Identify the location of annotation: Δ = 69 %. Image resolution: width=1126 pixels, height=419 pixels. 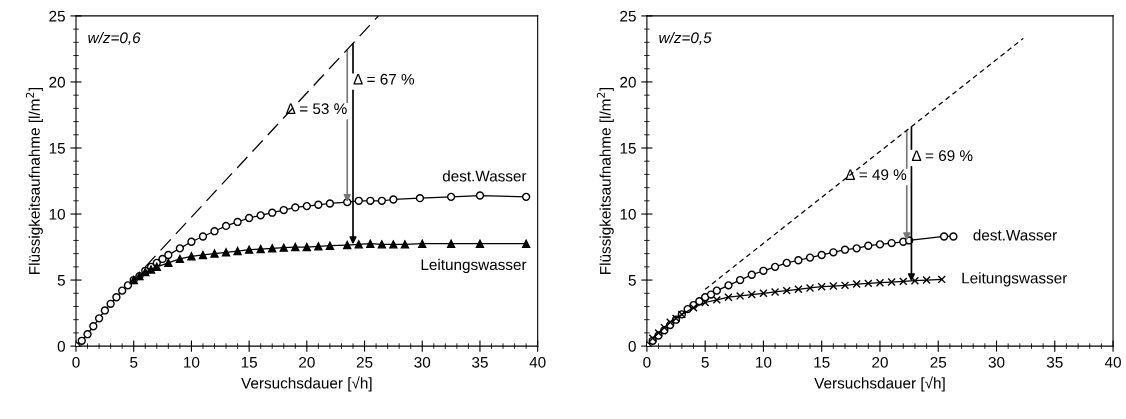
(942, 156).